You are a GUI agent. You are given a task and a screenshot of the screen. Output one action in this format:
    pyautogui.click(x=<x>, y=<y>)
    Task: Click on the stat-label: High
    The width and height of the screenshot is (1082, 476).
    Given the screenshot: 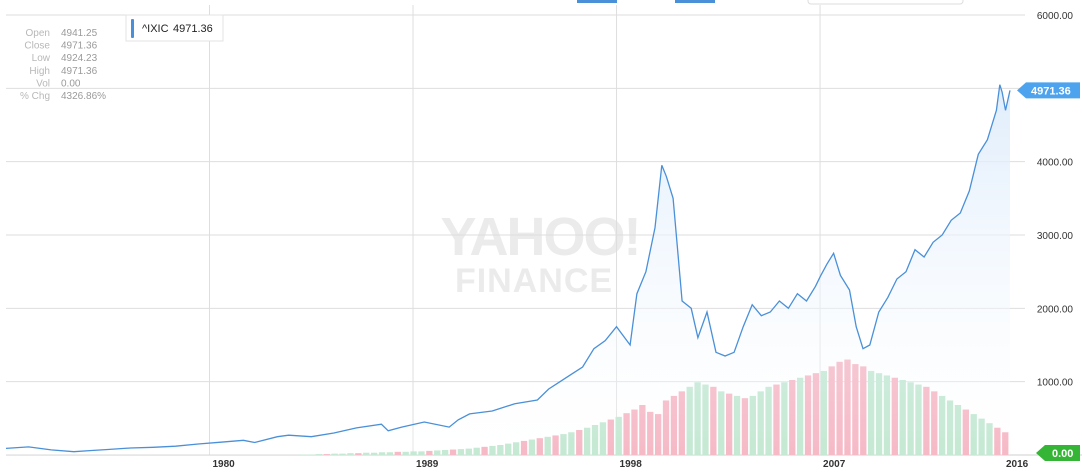 What is the action you would take?
    pyautogui.click(x=39, y=71)
    